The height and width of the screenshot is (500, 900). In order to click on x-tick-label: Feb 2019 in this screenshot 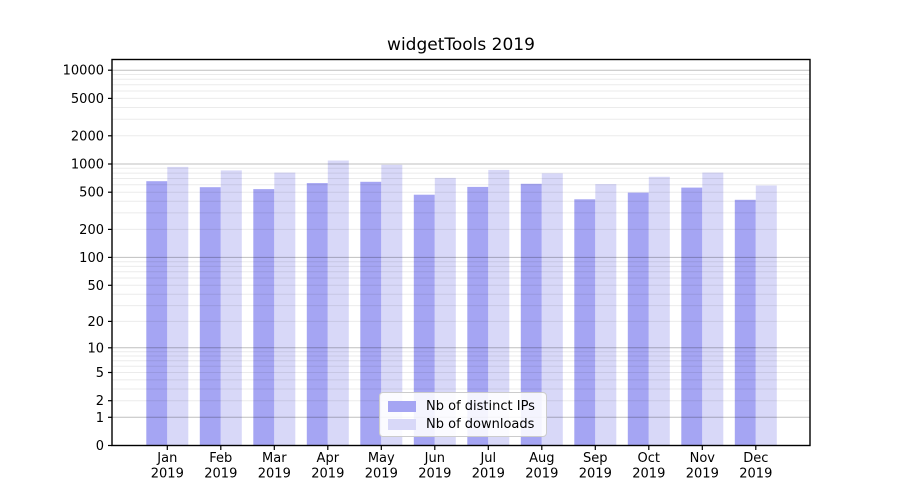, I will do `click(220, 466)`.